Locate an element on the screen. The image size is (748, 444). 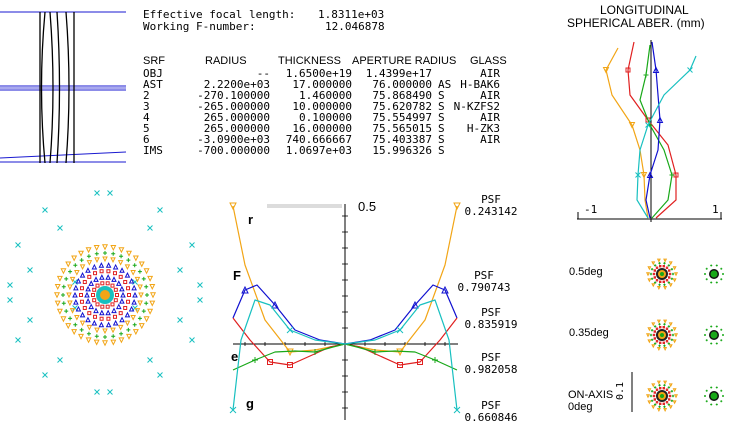
lens-table-row: AST 2.2200e+03 17.000000 76.000000 AS H-BAK6 is located at coordinates (374, 84).